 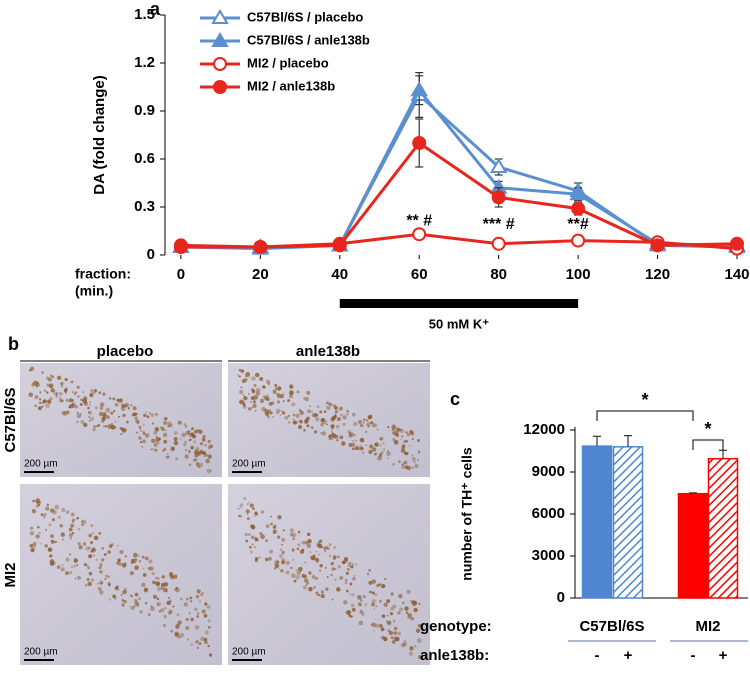 I want to click on y-tick-label: 0.9, so click(x=144, y=110).